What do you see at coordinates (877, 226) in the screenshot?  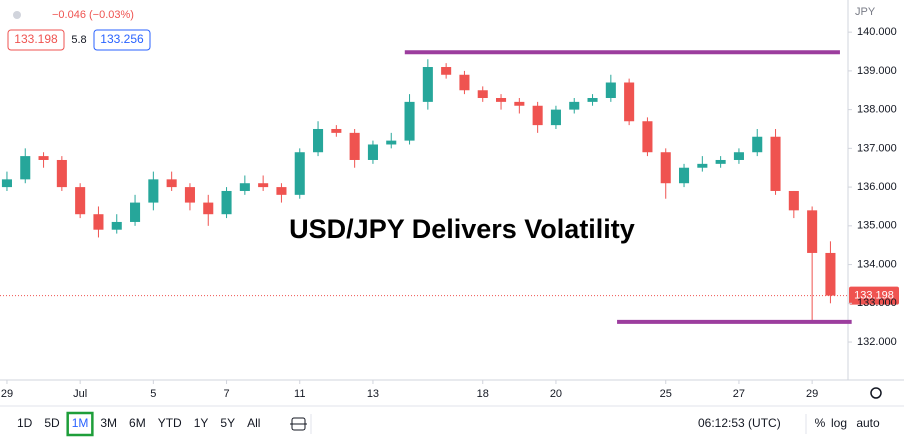 I see `y-tick-label: 135.000` at bounding box center [877, 226].